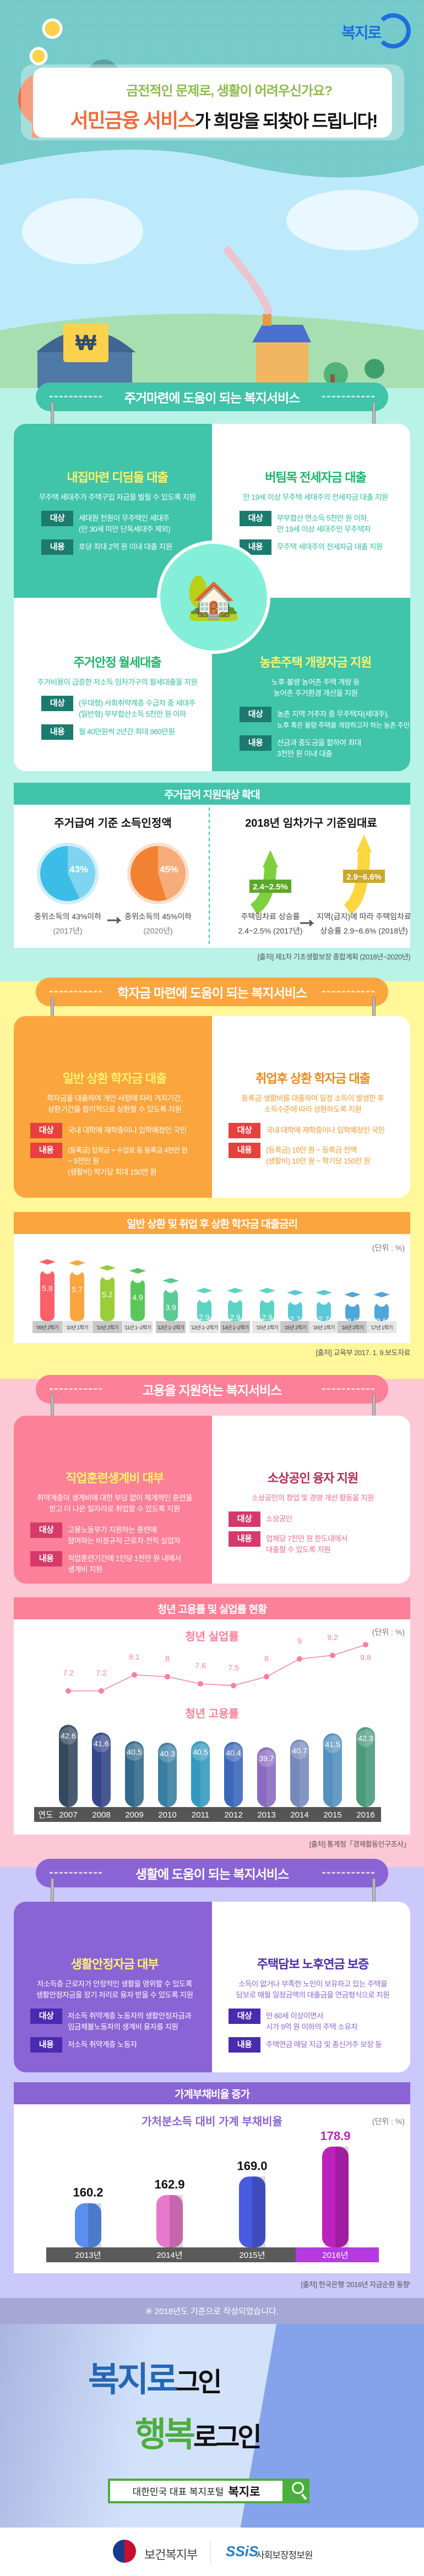  What do you see at coordinates (266, 1815) in the screenshot?
I see `year-label: 2013` at bounding box center [266, 1815].